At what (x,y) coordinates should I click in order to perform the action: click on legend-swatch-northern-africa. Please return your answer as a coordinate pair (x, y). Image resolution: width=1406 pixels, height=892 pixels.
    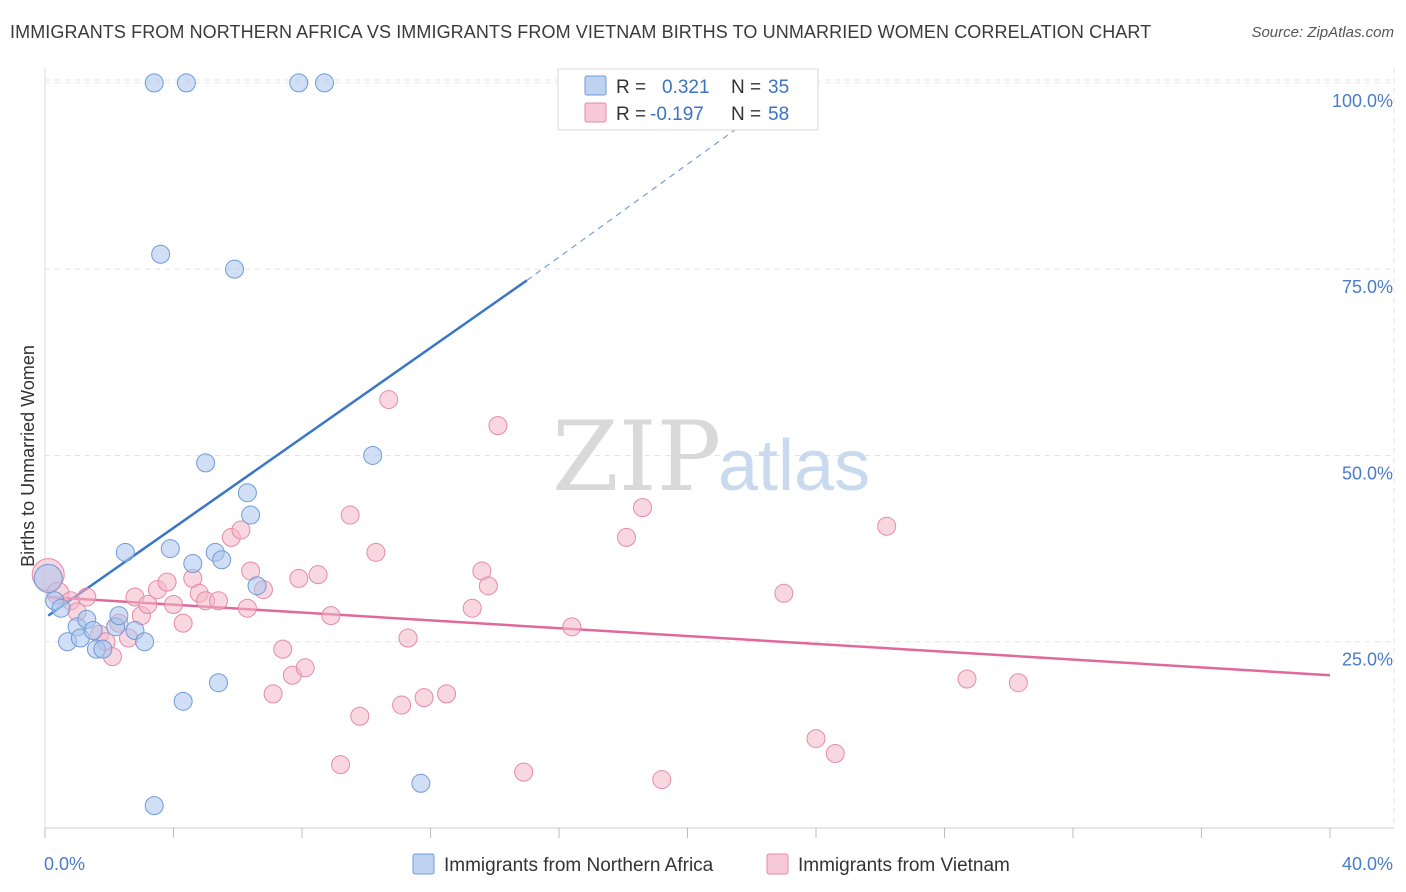
    Looking at the image, I should click on (423, 864).